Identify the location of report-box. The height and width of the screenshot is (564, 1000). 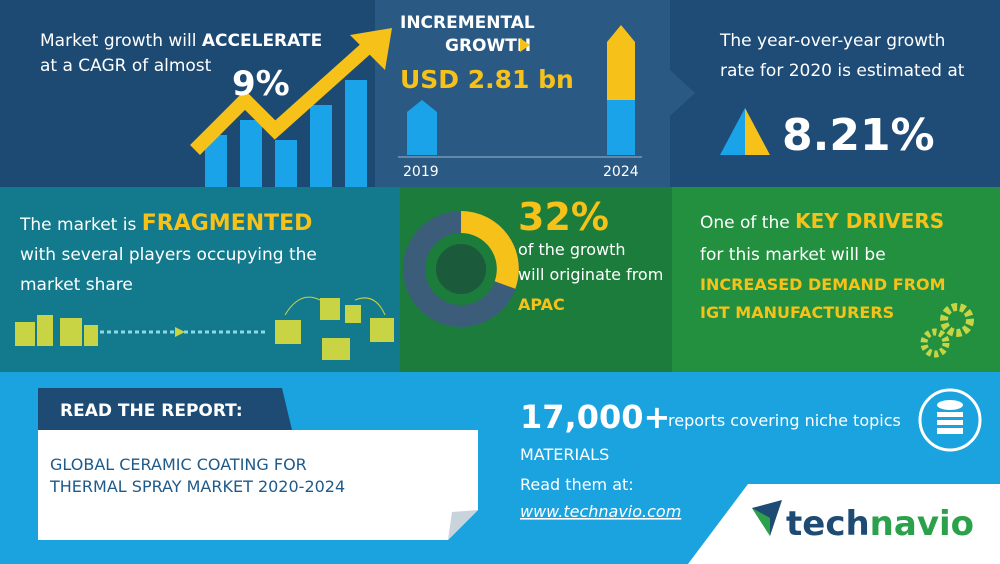
(258, 485).